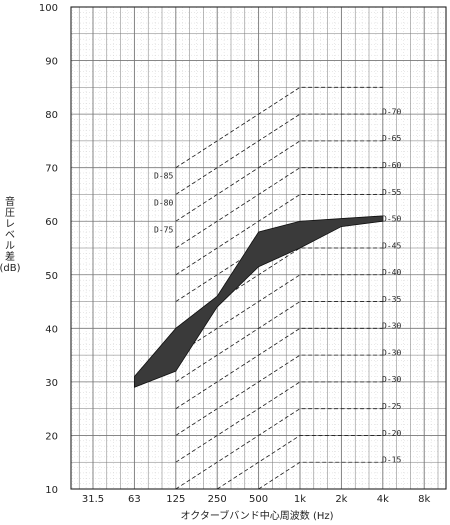 The width and height of the screenshot is (450, 525). I want to click on curve-label: D-60, so click(391, 165).